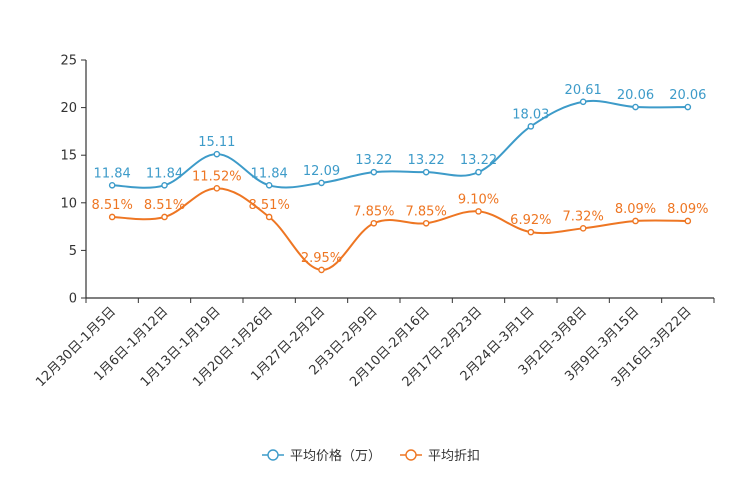  I want to click on legend-item-avg-discount: 平均折扣, so click(440, 456).